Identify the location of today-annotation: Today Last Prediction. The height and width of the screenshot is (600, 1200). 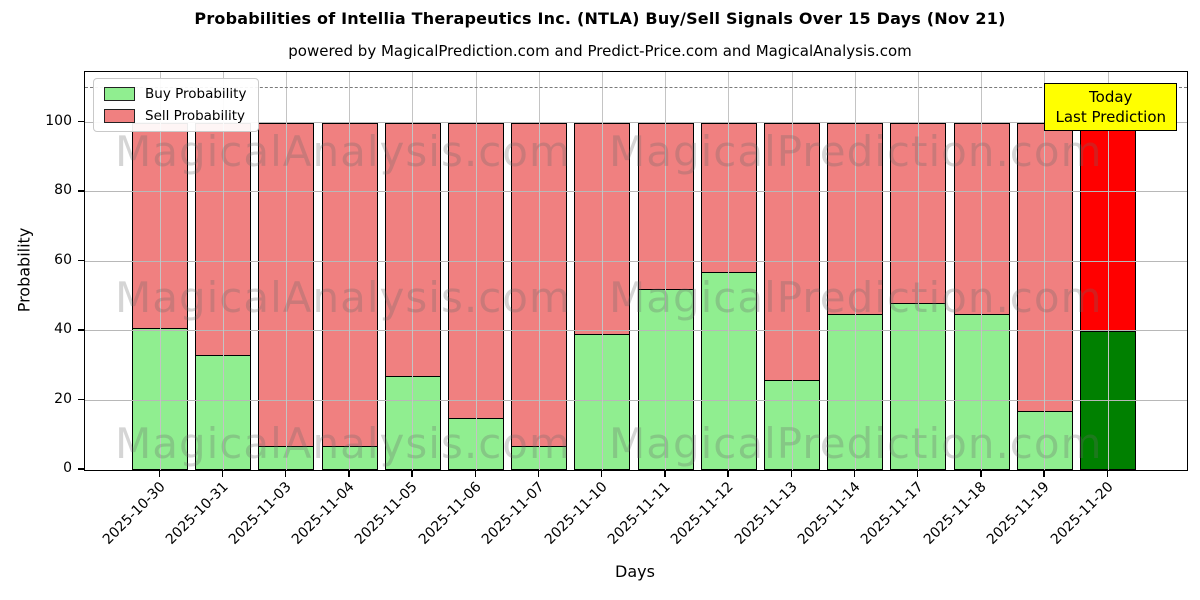
(1110, 107).